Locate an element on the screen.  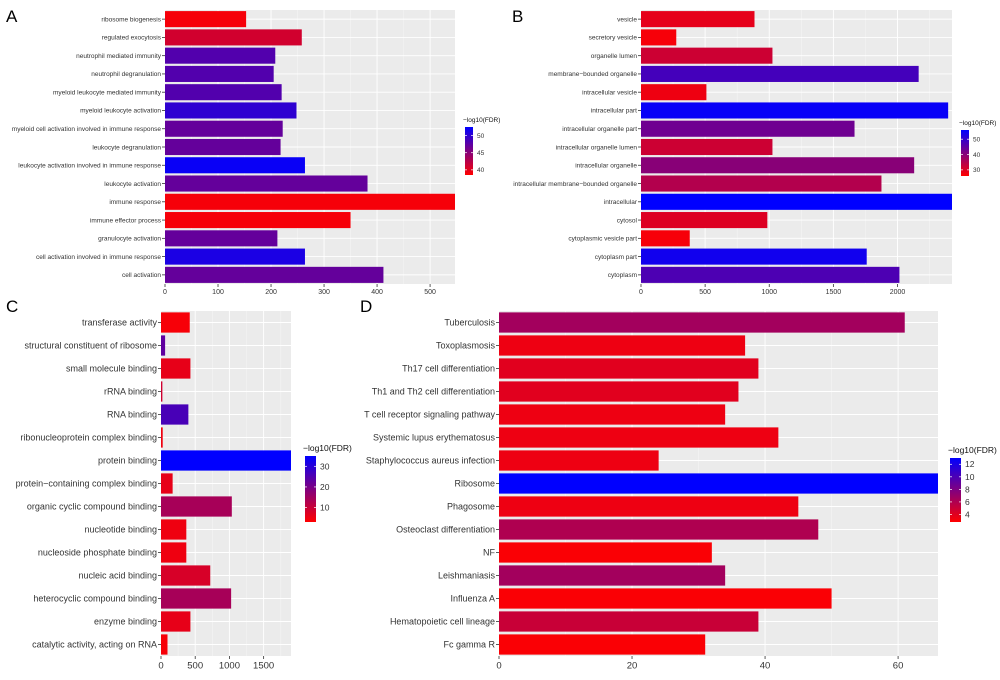
panel-letter: A is located at coordinates (12, 16).